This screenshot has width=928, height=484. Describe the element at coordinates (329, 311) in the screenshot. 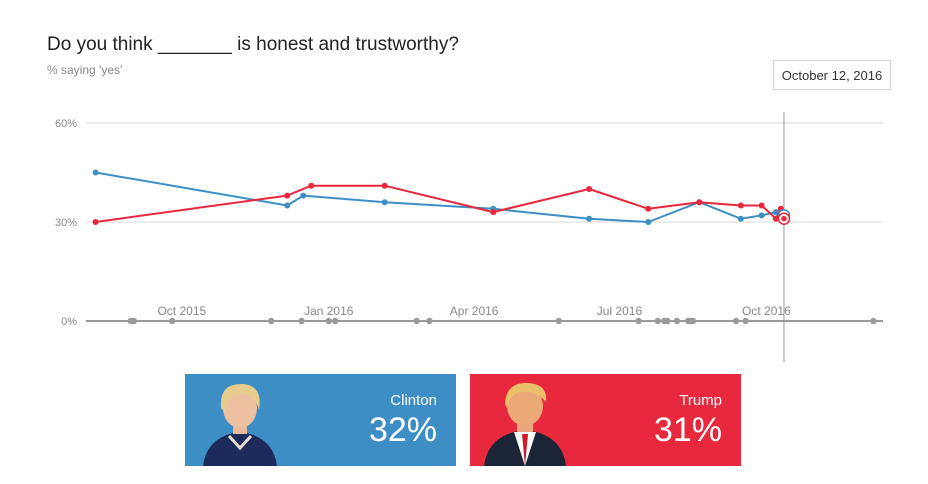

I see `x-tick-label: Jan 2016` at that location.